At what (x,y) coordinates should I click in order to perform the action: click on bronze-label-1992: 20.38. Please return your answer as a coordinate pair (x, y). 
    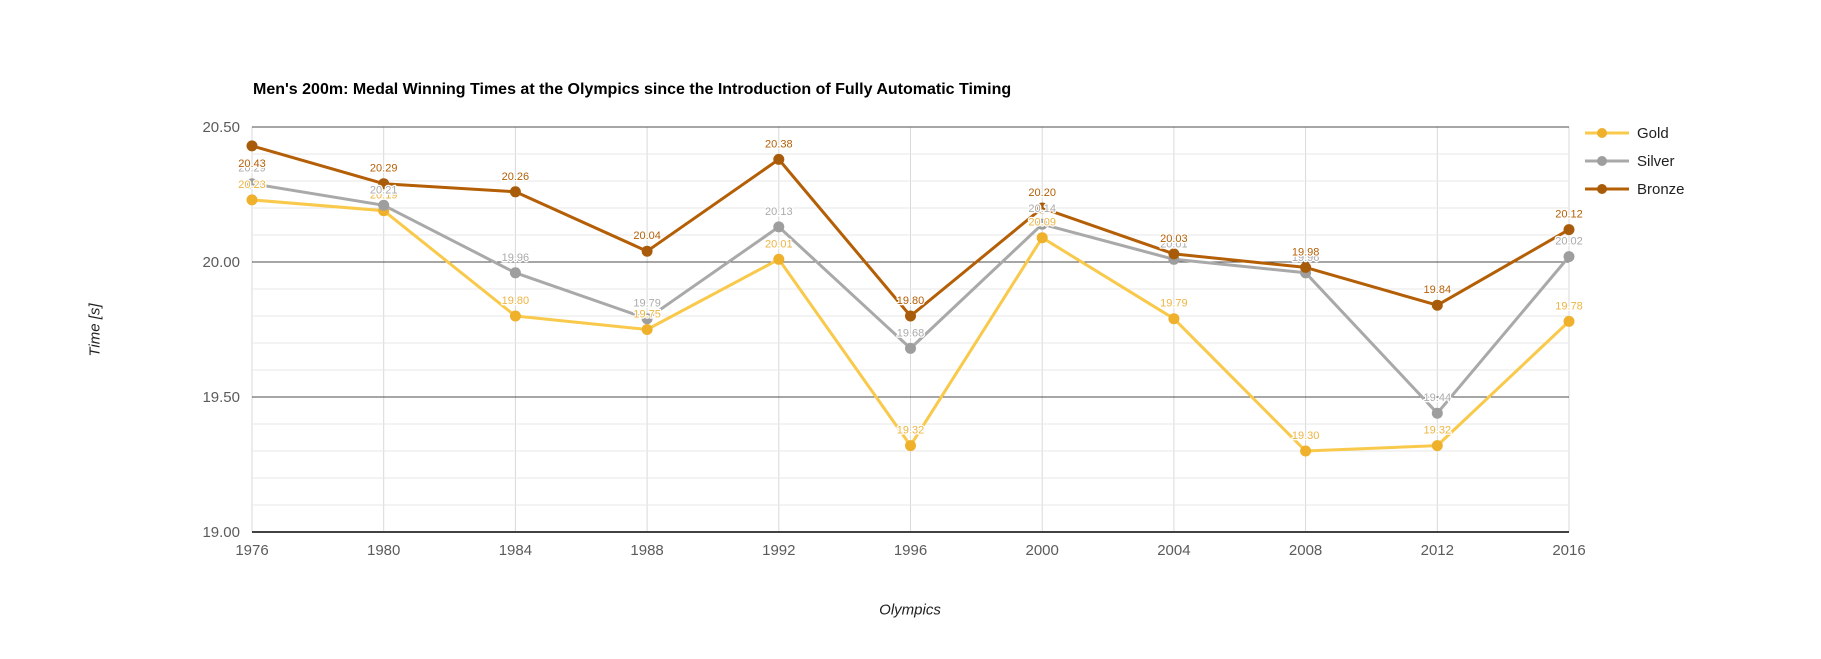
    Looking at the image, I should click on (779, 144).